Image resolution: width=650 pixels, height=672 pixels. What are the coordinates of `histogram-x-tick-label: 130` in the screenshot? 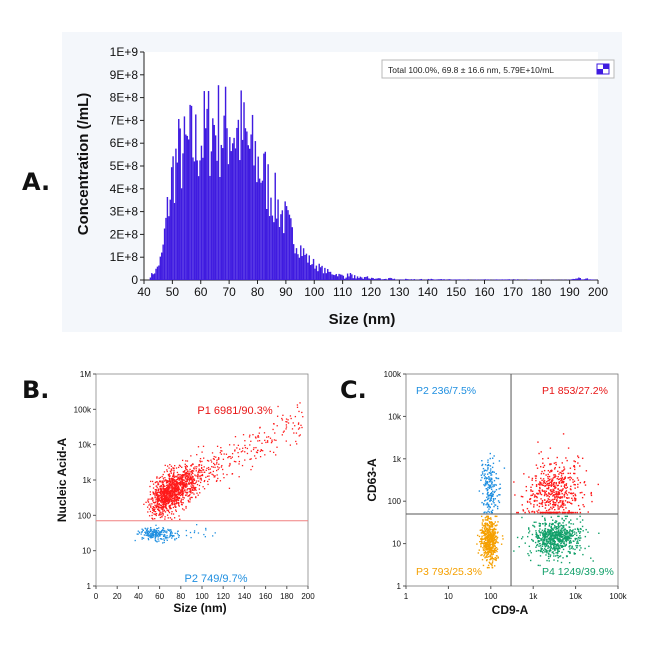 It's located at (399, 292).